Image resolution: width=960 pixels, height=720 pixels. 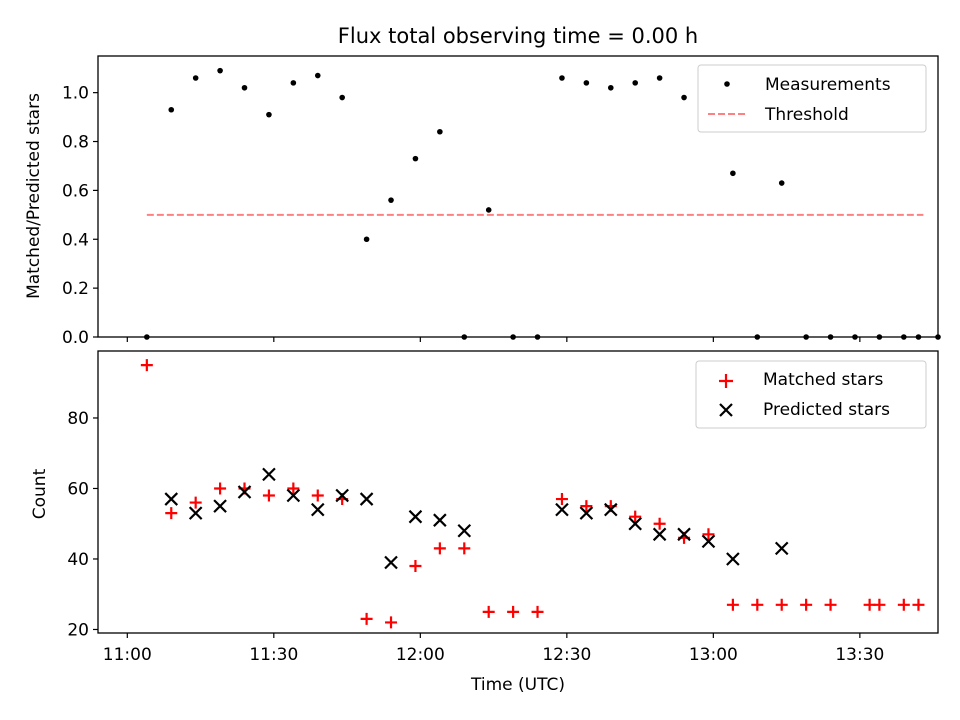 What do you see at coordinates (82, 524) in the screenshot?
I see `bottom-y-ticks: 20 40 60 80` at bounding box center [82, 524].